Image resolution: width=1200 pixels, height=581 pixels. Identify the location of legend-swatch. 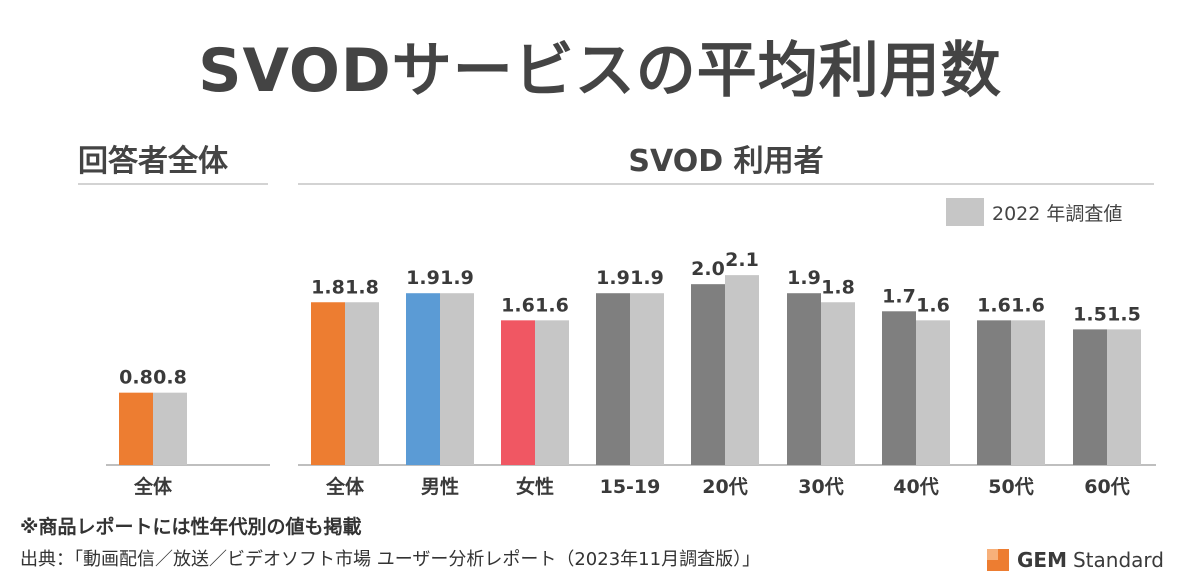
(965, 212).